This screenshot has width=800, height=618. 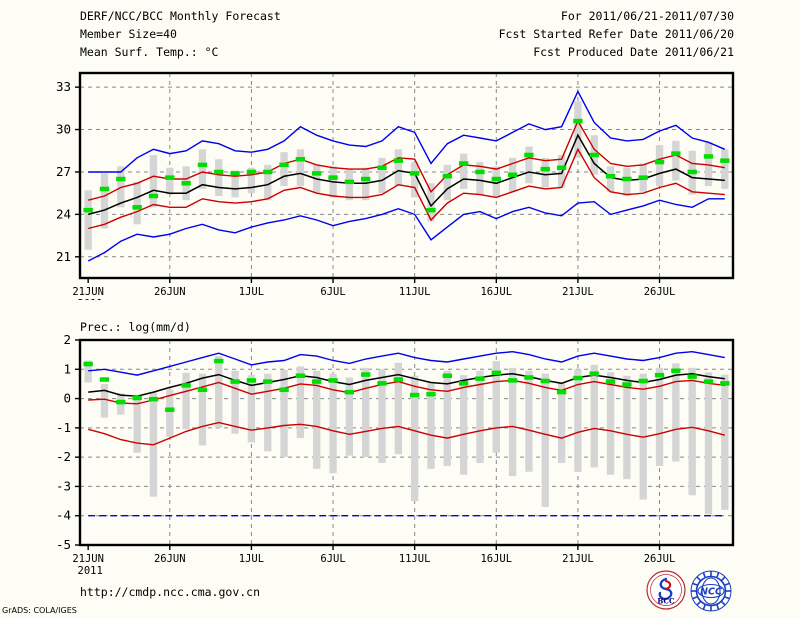 I want to click on precipitation-variable-label: Prec.: log(mm/d), so click(x=135, y=327).